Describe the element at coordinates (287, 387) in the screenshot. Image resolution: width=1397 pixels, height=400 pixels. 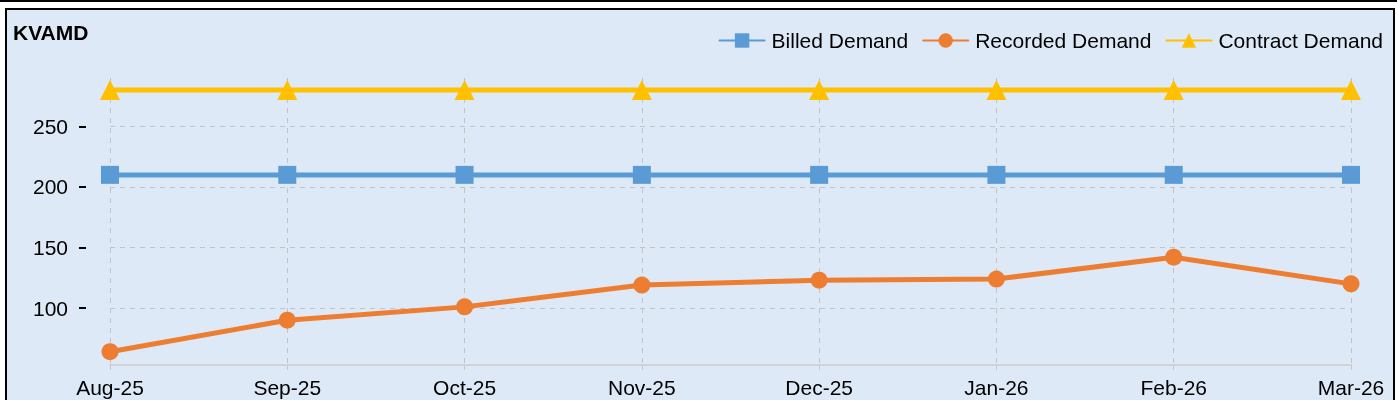
I see `x-tick-label: Sep-25` at that location.